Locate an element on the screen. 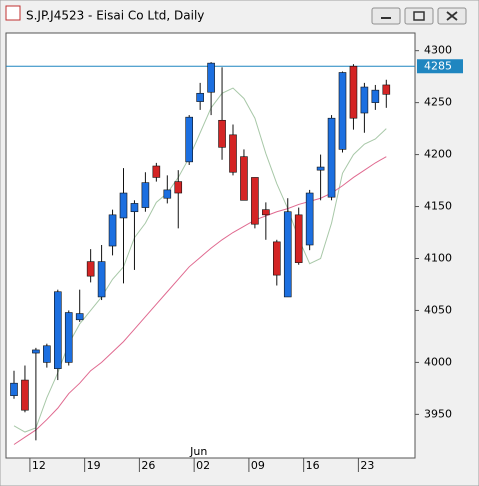  x-month-label: Jun is located at coordinates (198, 451).